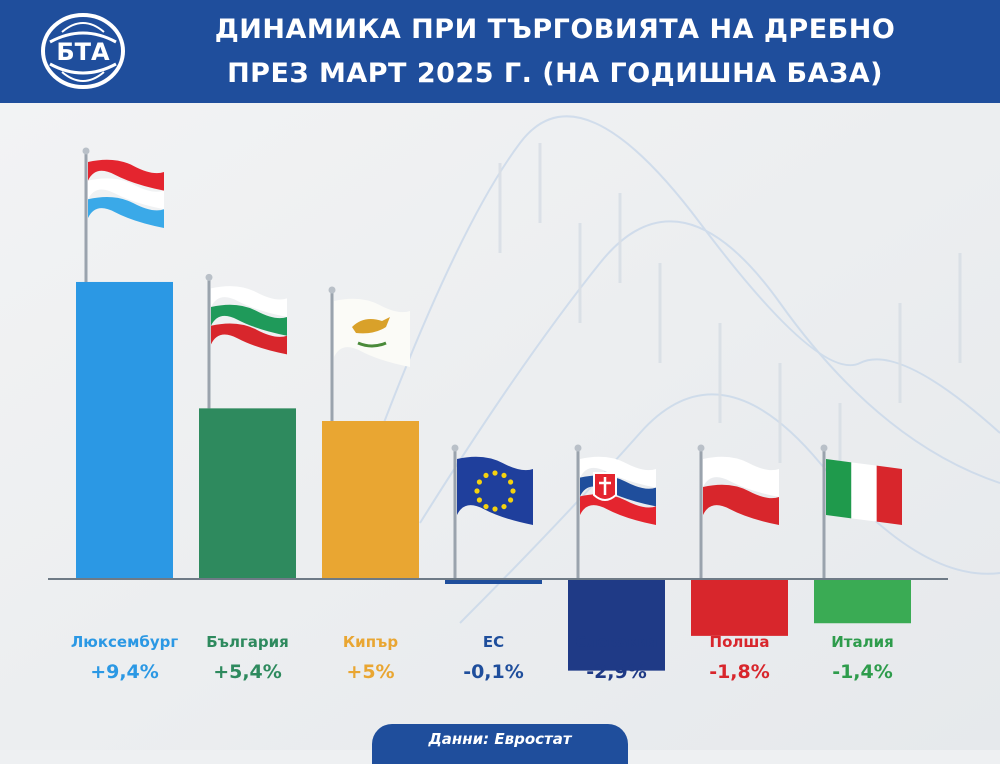  I want to click on category-label-poland: Полша, so click(740, 642).